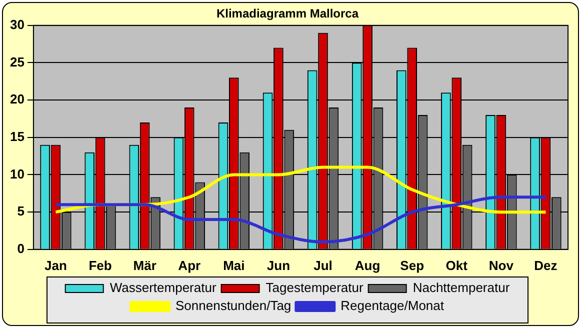 Image resolution: width=581 pixels, height=328 pixels. Describe the element at coordinates (287, 13) in the screenshot. I see `chart-title: Klimadiagramm Mallorca` at that location.